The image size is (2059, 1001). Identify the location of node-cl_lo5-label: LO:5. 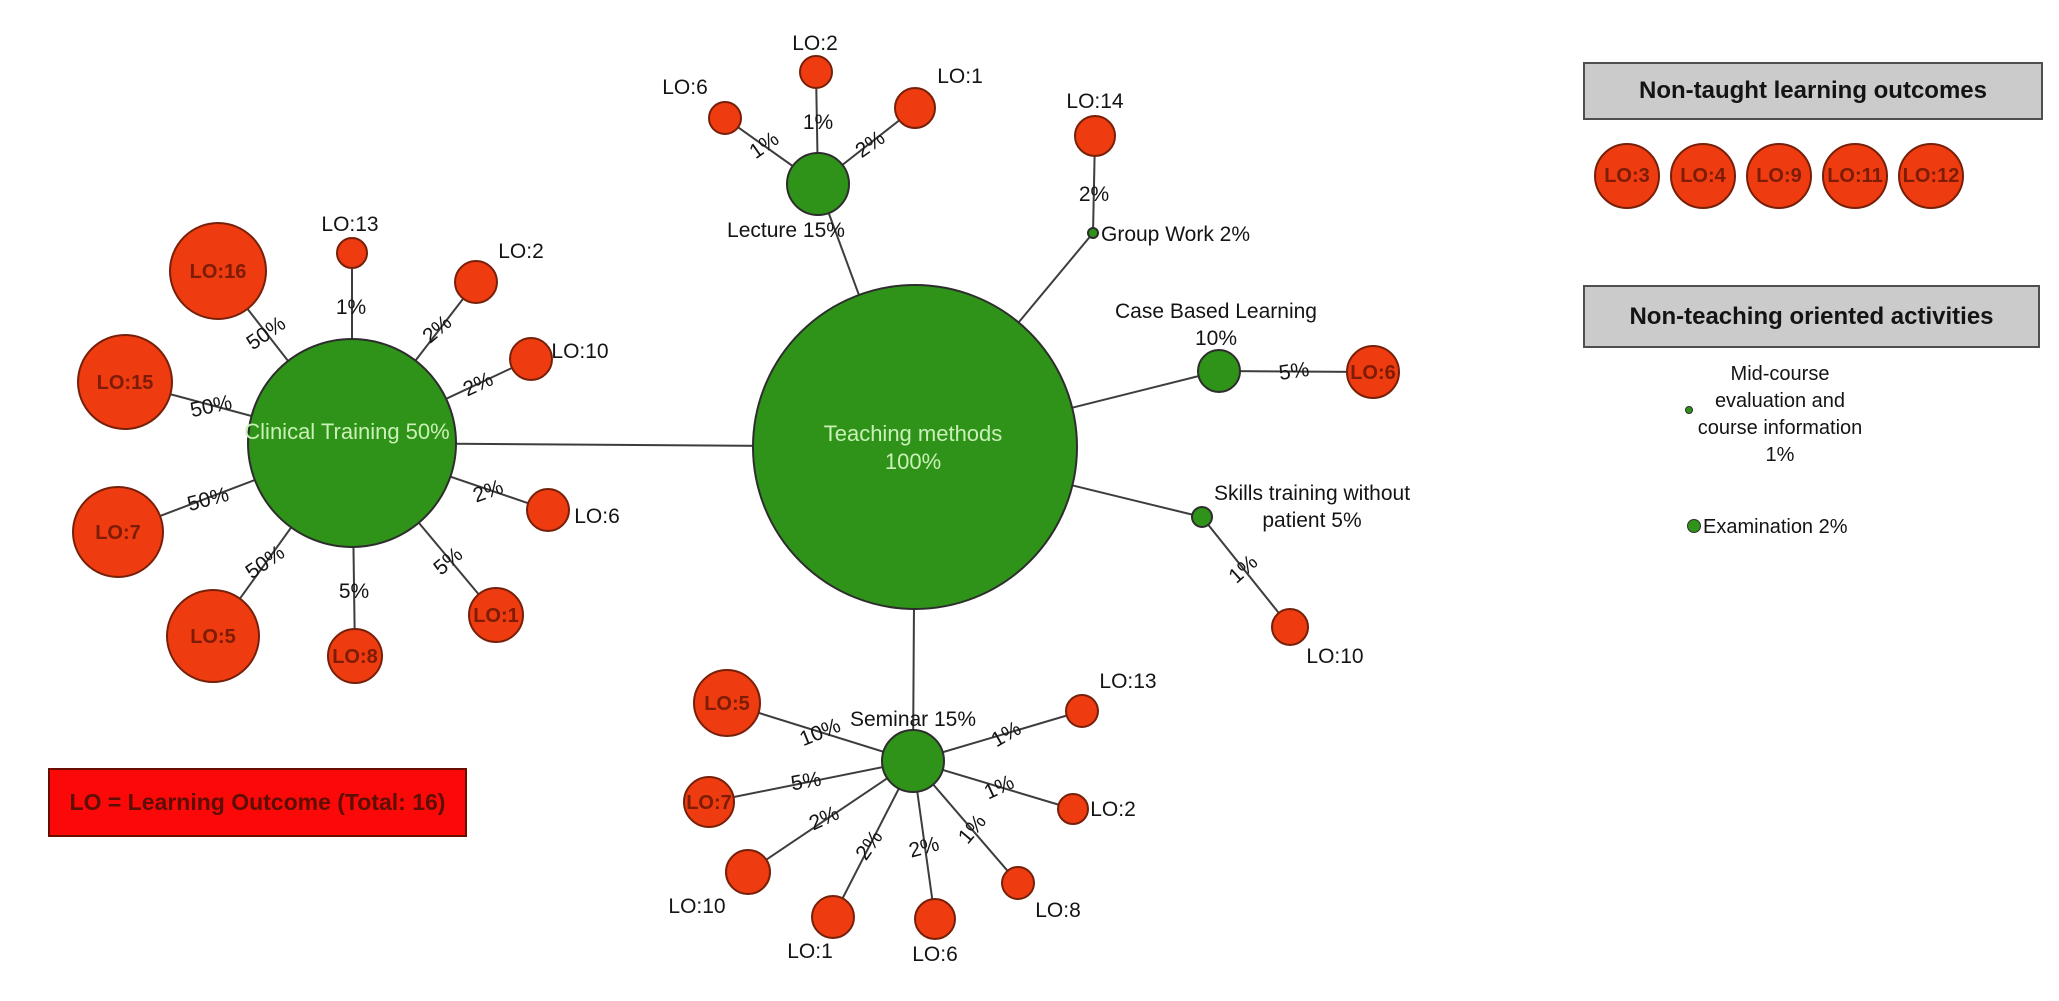
(213, 637).